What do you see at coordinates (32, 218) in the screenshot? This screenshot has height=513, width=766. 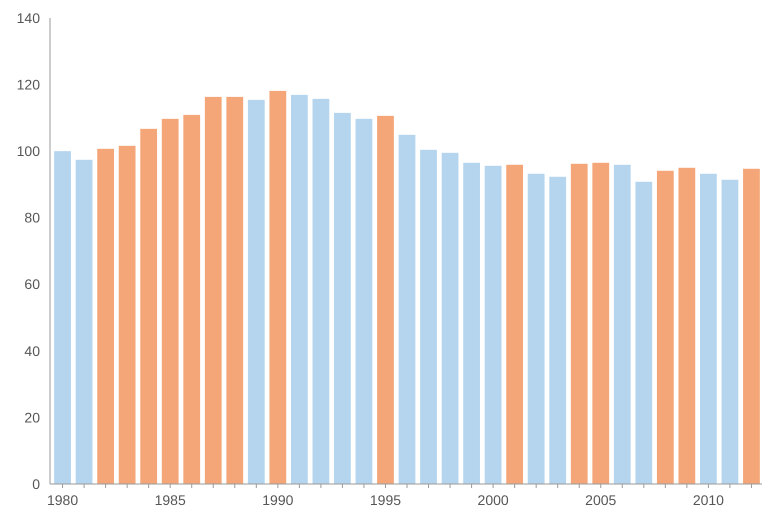 I see `y-tick-label: 80` at bounding box center [32, 218].